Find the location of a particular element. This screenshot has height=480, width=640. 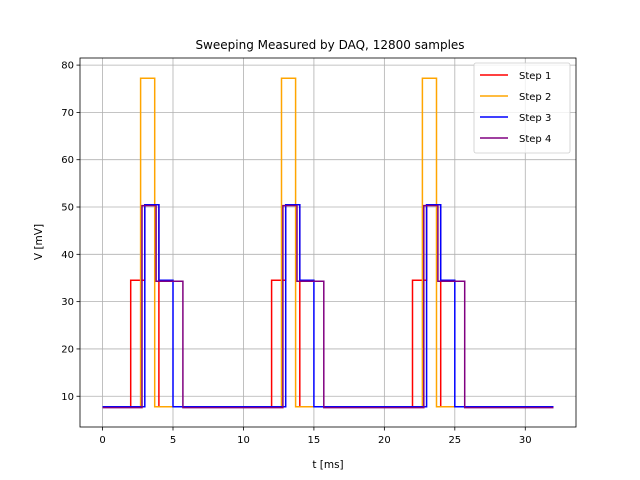

y-axis-label: V [mV] is located at coordinates (39, 242).